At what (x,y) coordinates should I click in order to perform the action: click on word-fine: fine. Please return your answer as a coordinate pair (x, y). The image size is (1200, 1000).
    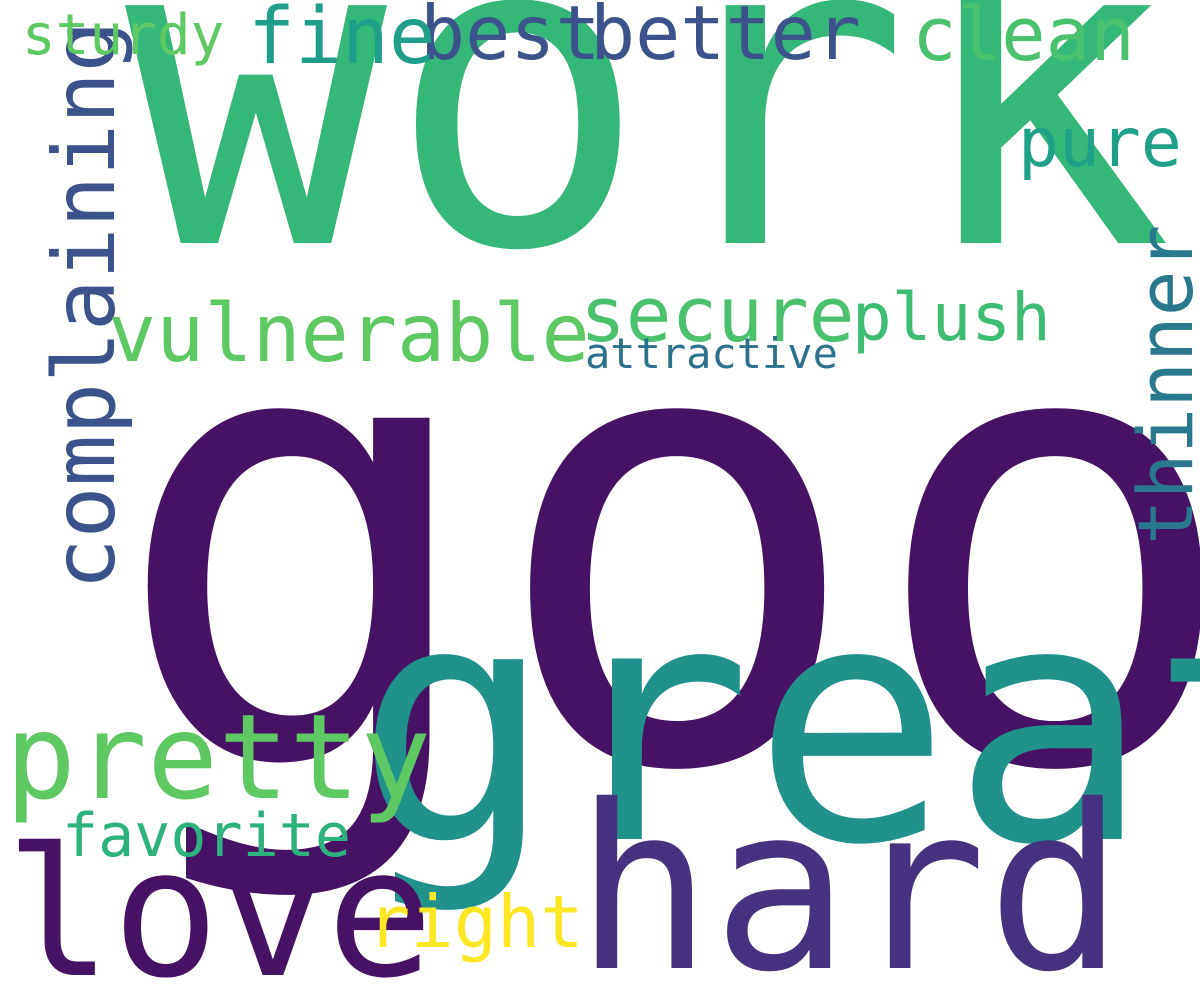
    Looking at the image, I should click on (342, 41).